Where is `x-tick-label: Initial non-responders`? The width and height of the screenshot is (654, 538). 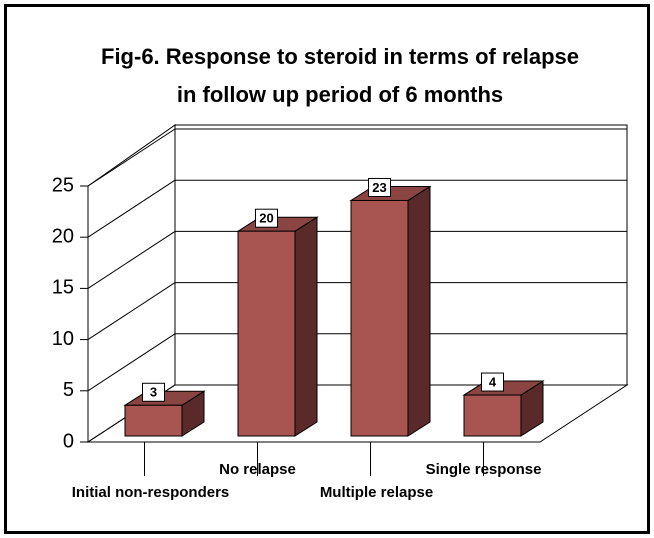
x-tick-label: Initial non-responders is located at coordinates (151, 492).